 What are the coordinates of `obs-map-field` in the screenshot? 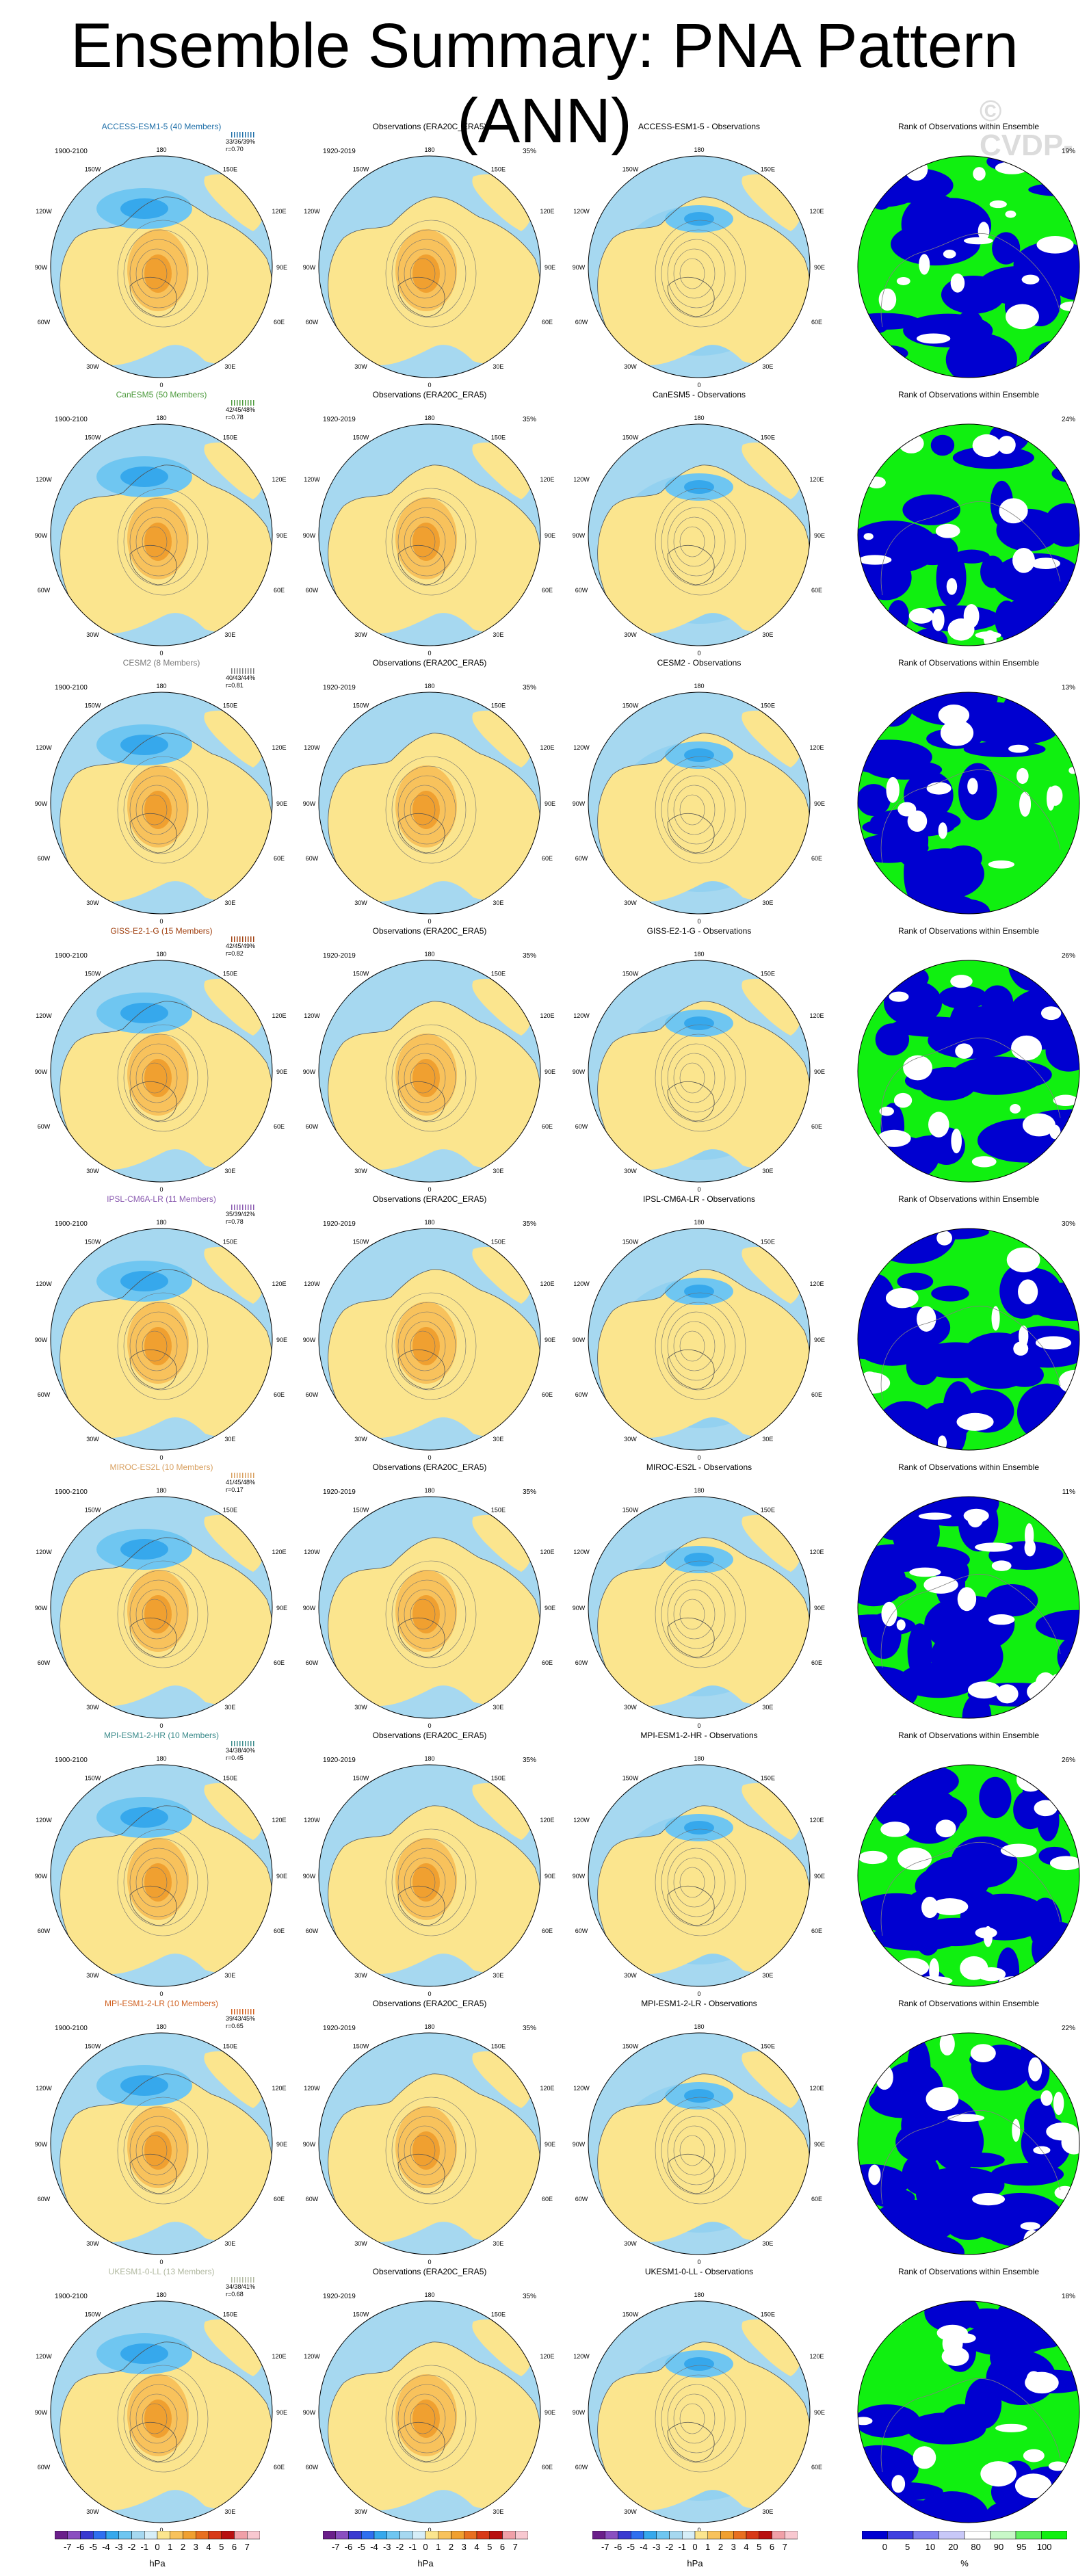 It's located at (429, 803).